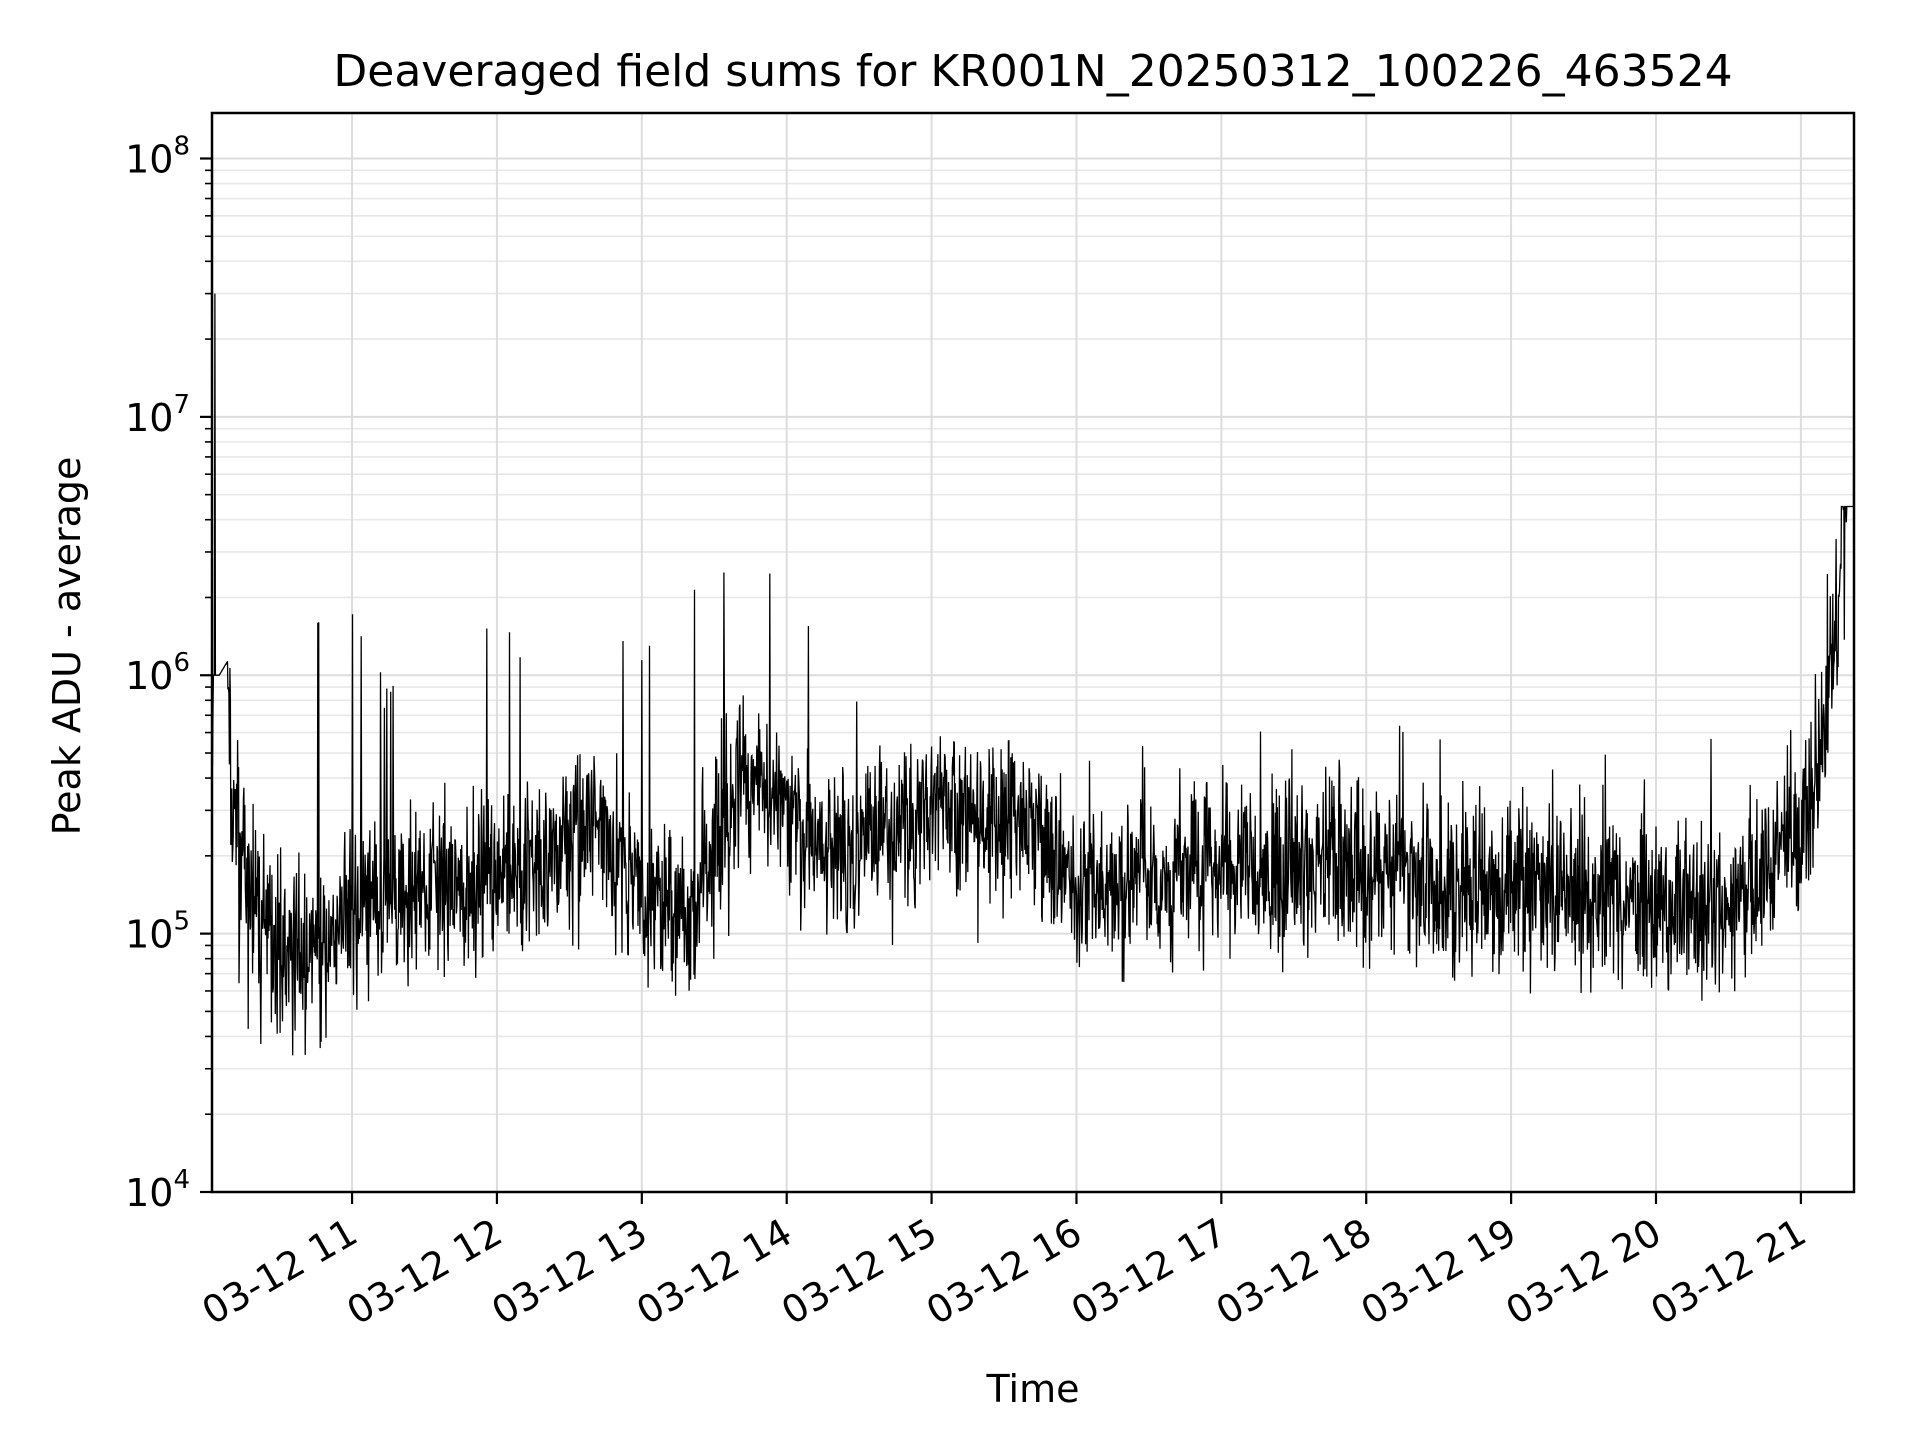 Image resolution: width=1920 pixels, height=1445 pixels. Describe the element at coordinates (157, 1190) in the screenshot. I see `y-tick-label: 10⁴` at that location.